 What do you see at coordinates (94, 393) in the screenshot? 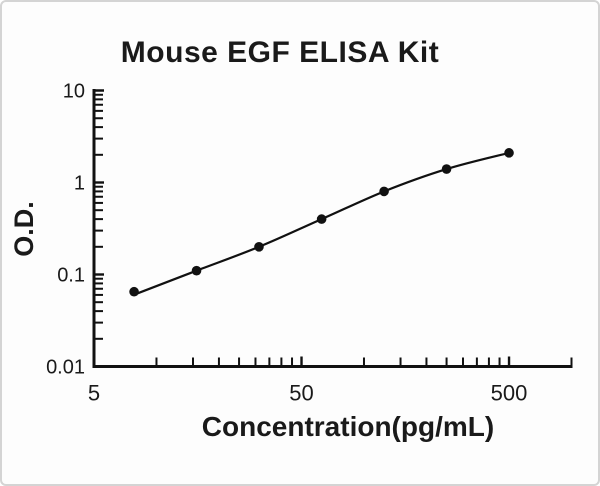
I see `x-tick-label: 5` at bounding box center [94, 393].